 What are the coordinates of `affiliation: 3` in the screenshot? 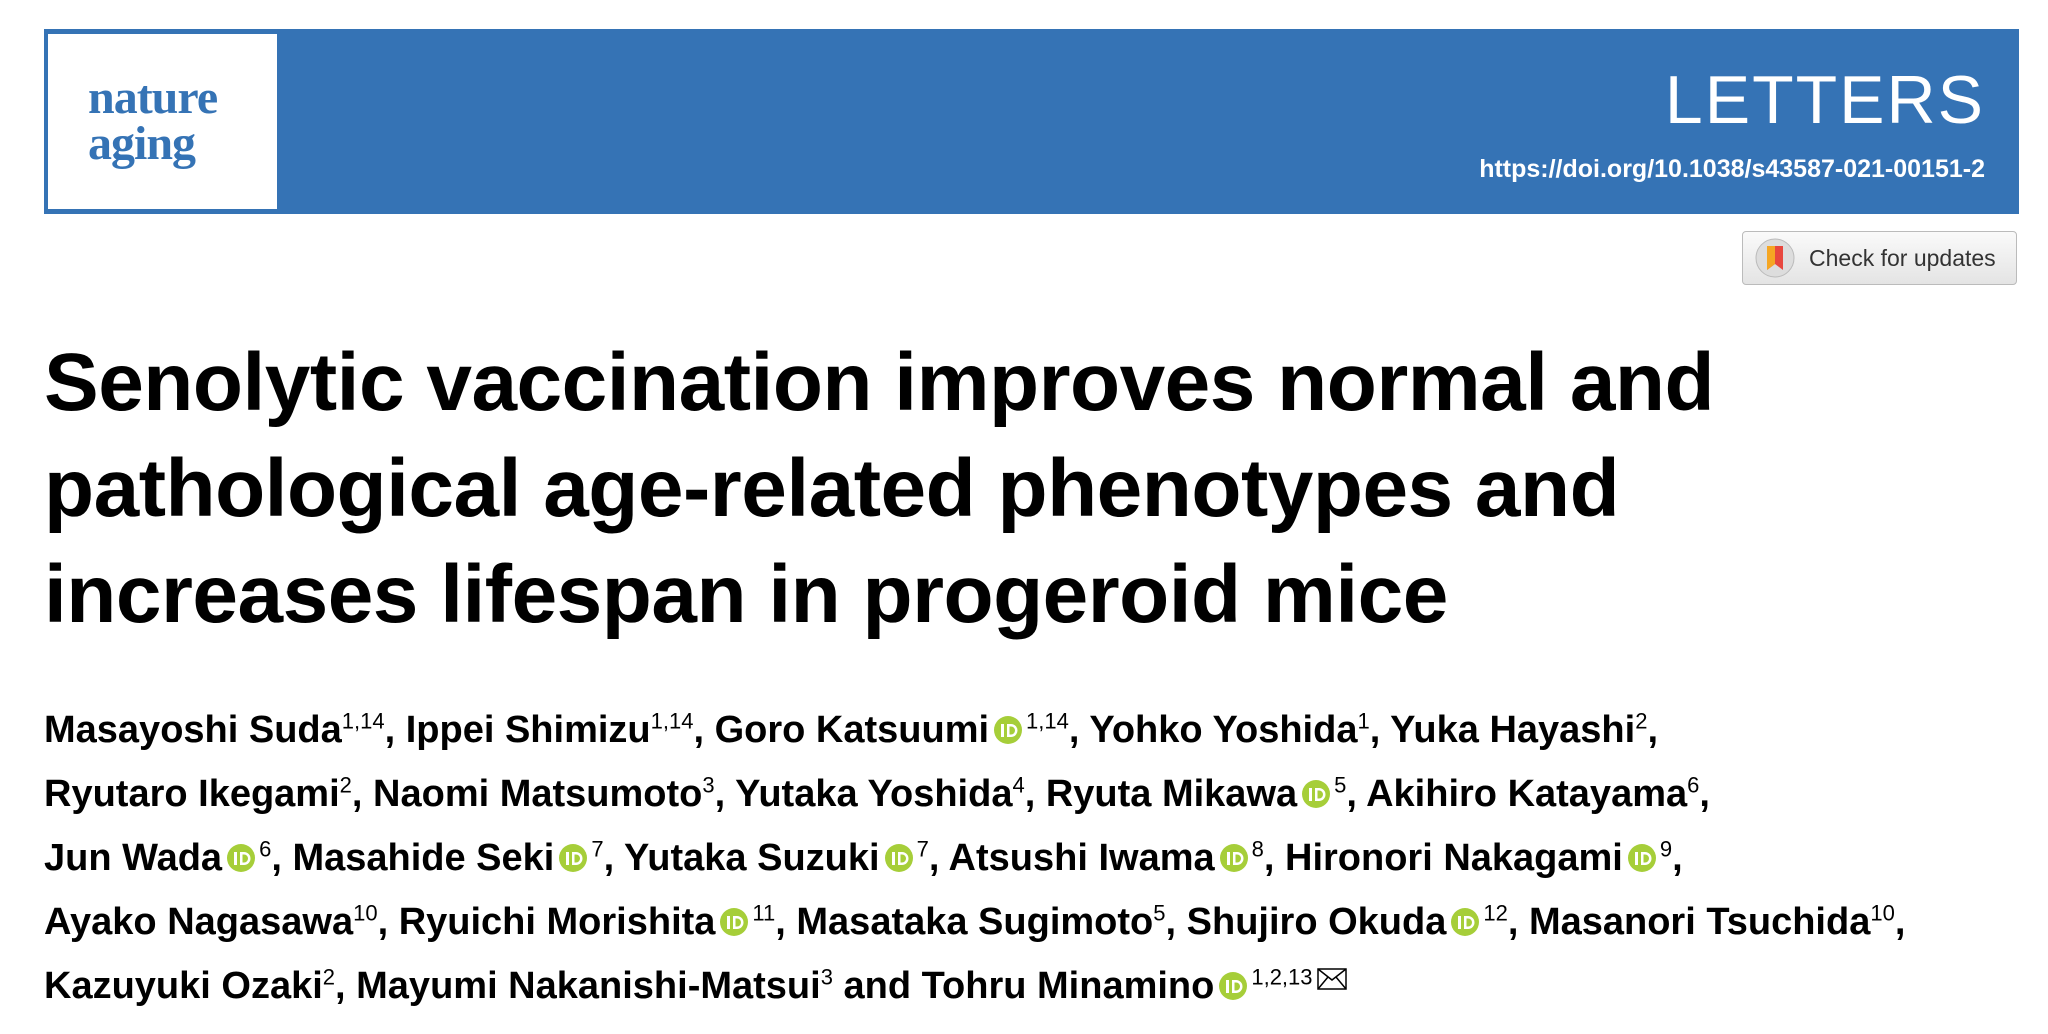 It's located at (826, 977).